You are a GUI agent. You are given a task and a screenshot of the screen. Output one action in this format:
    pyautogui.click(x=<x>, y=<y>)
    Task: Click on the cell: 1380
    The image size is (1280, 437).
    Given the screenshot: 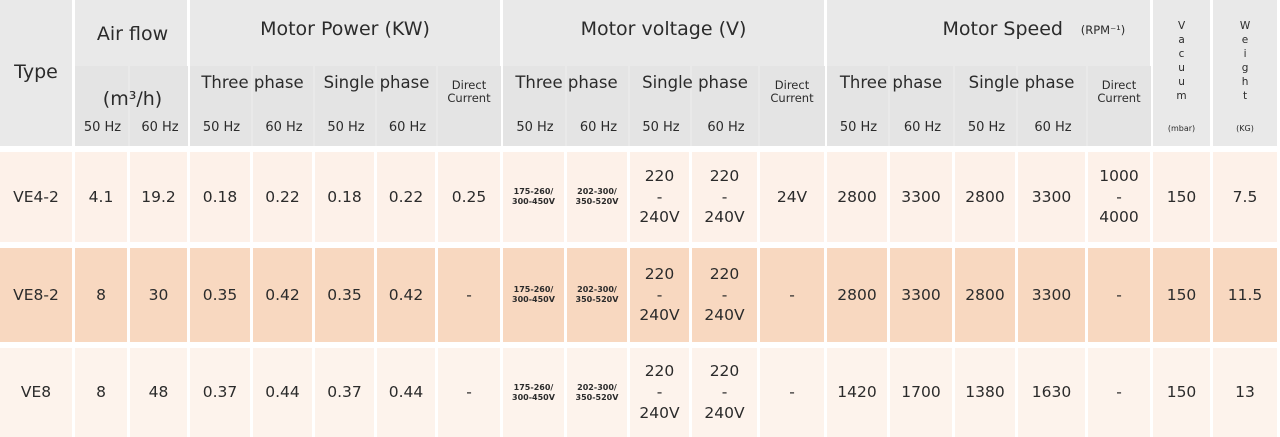 What is the action you would take?
    pyautogui.click(x=985, y=392)
    